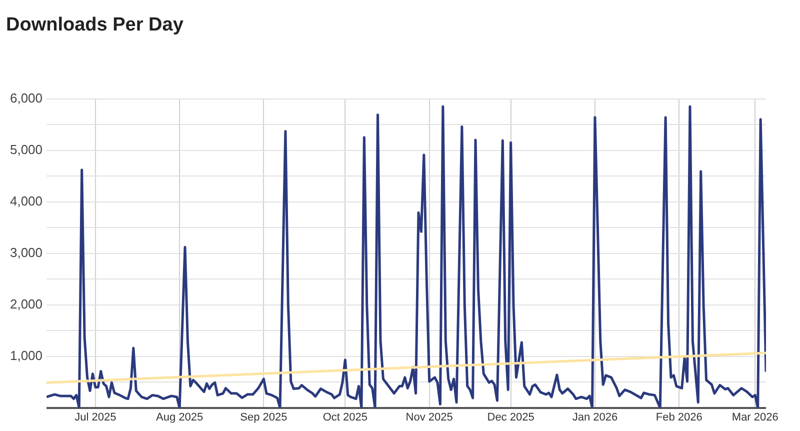  Describe the element at coordinates (345, 417) in the screenshot. I see `x-tick-label: Oct 2025` at that location.